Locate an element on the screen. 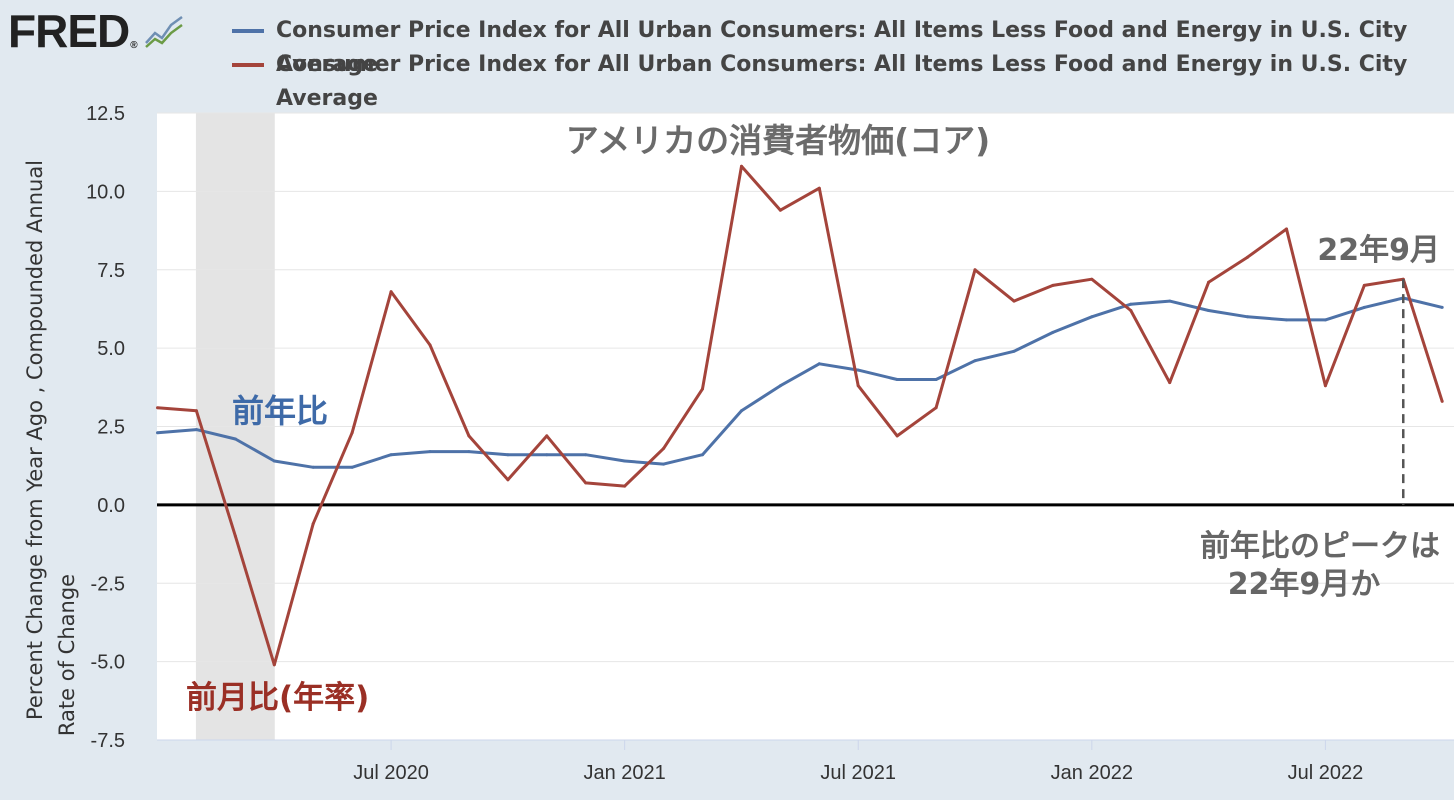  y-tick-label: -7.5 is located at coordinates (108, 741).